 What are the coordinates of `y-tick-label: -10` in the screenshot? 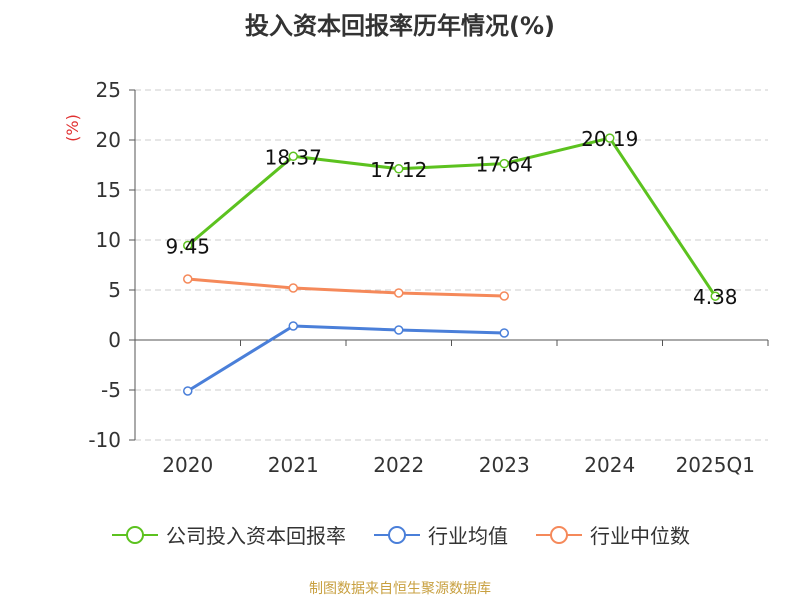 It's located at (104, 440).